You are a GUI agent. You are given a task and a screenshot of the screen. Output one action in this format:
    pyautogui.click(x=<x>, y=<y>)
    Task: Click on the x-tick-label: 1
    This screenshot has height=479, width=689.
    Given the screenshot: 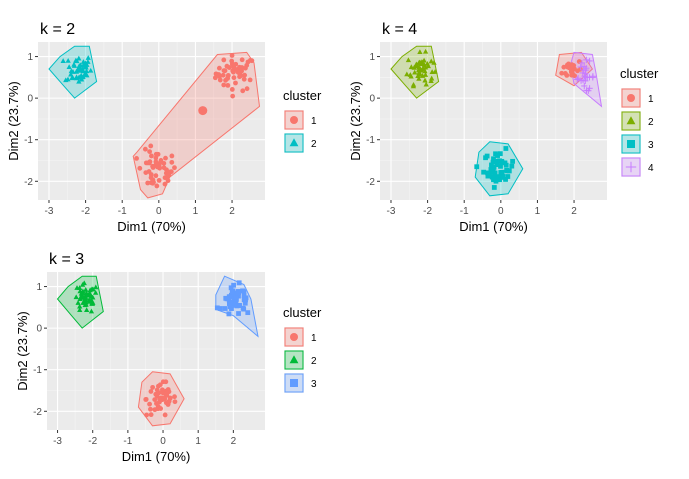 What is the action you would take?
    pyautogui.click(x=538, y=211)
    